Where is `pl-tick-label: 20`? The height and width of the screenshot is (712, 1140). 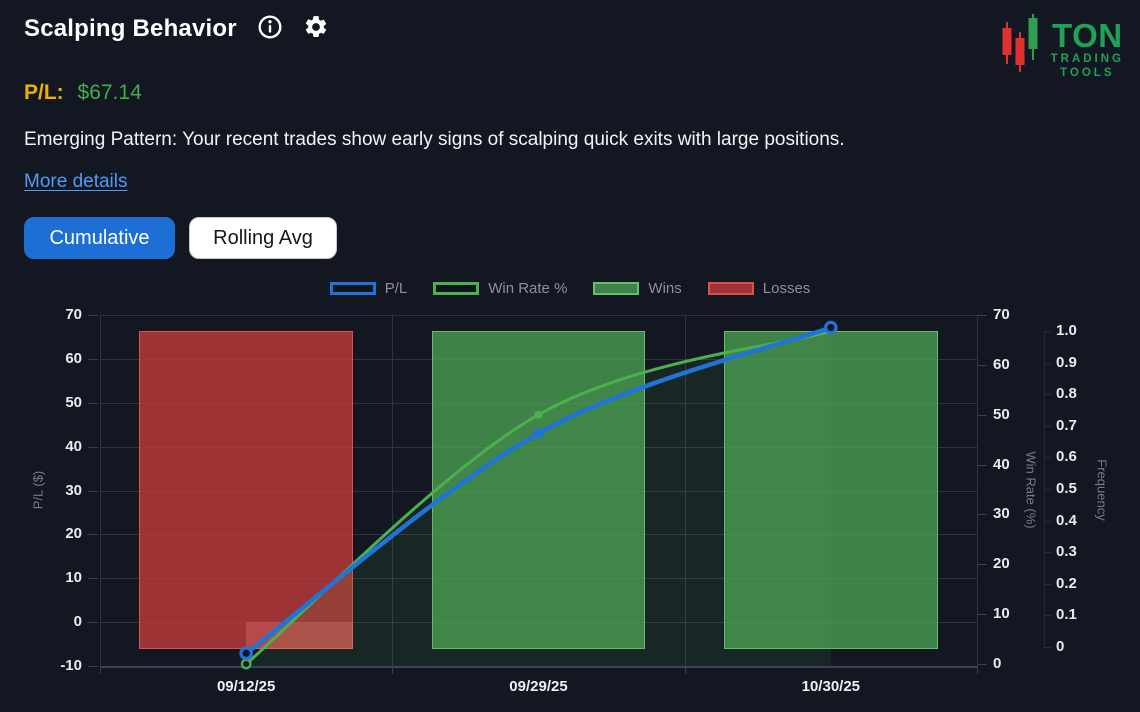
pl-tick-label: 20 is located at coordinates (73, 534).